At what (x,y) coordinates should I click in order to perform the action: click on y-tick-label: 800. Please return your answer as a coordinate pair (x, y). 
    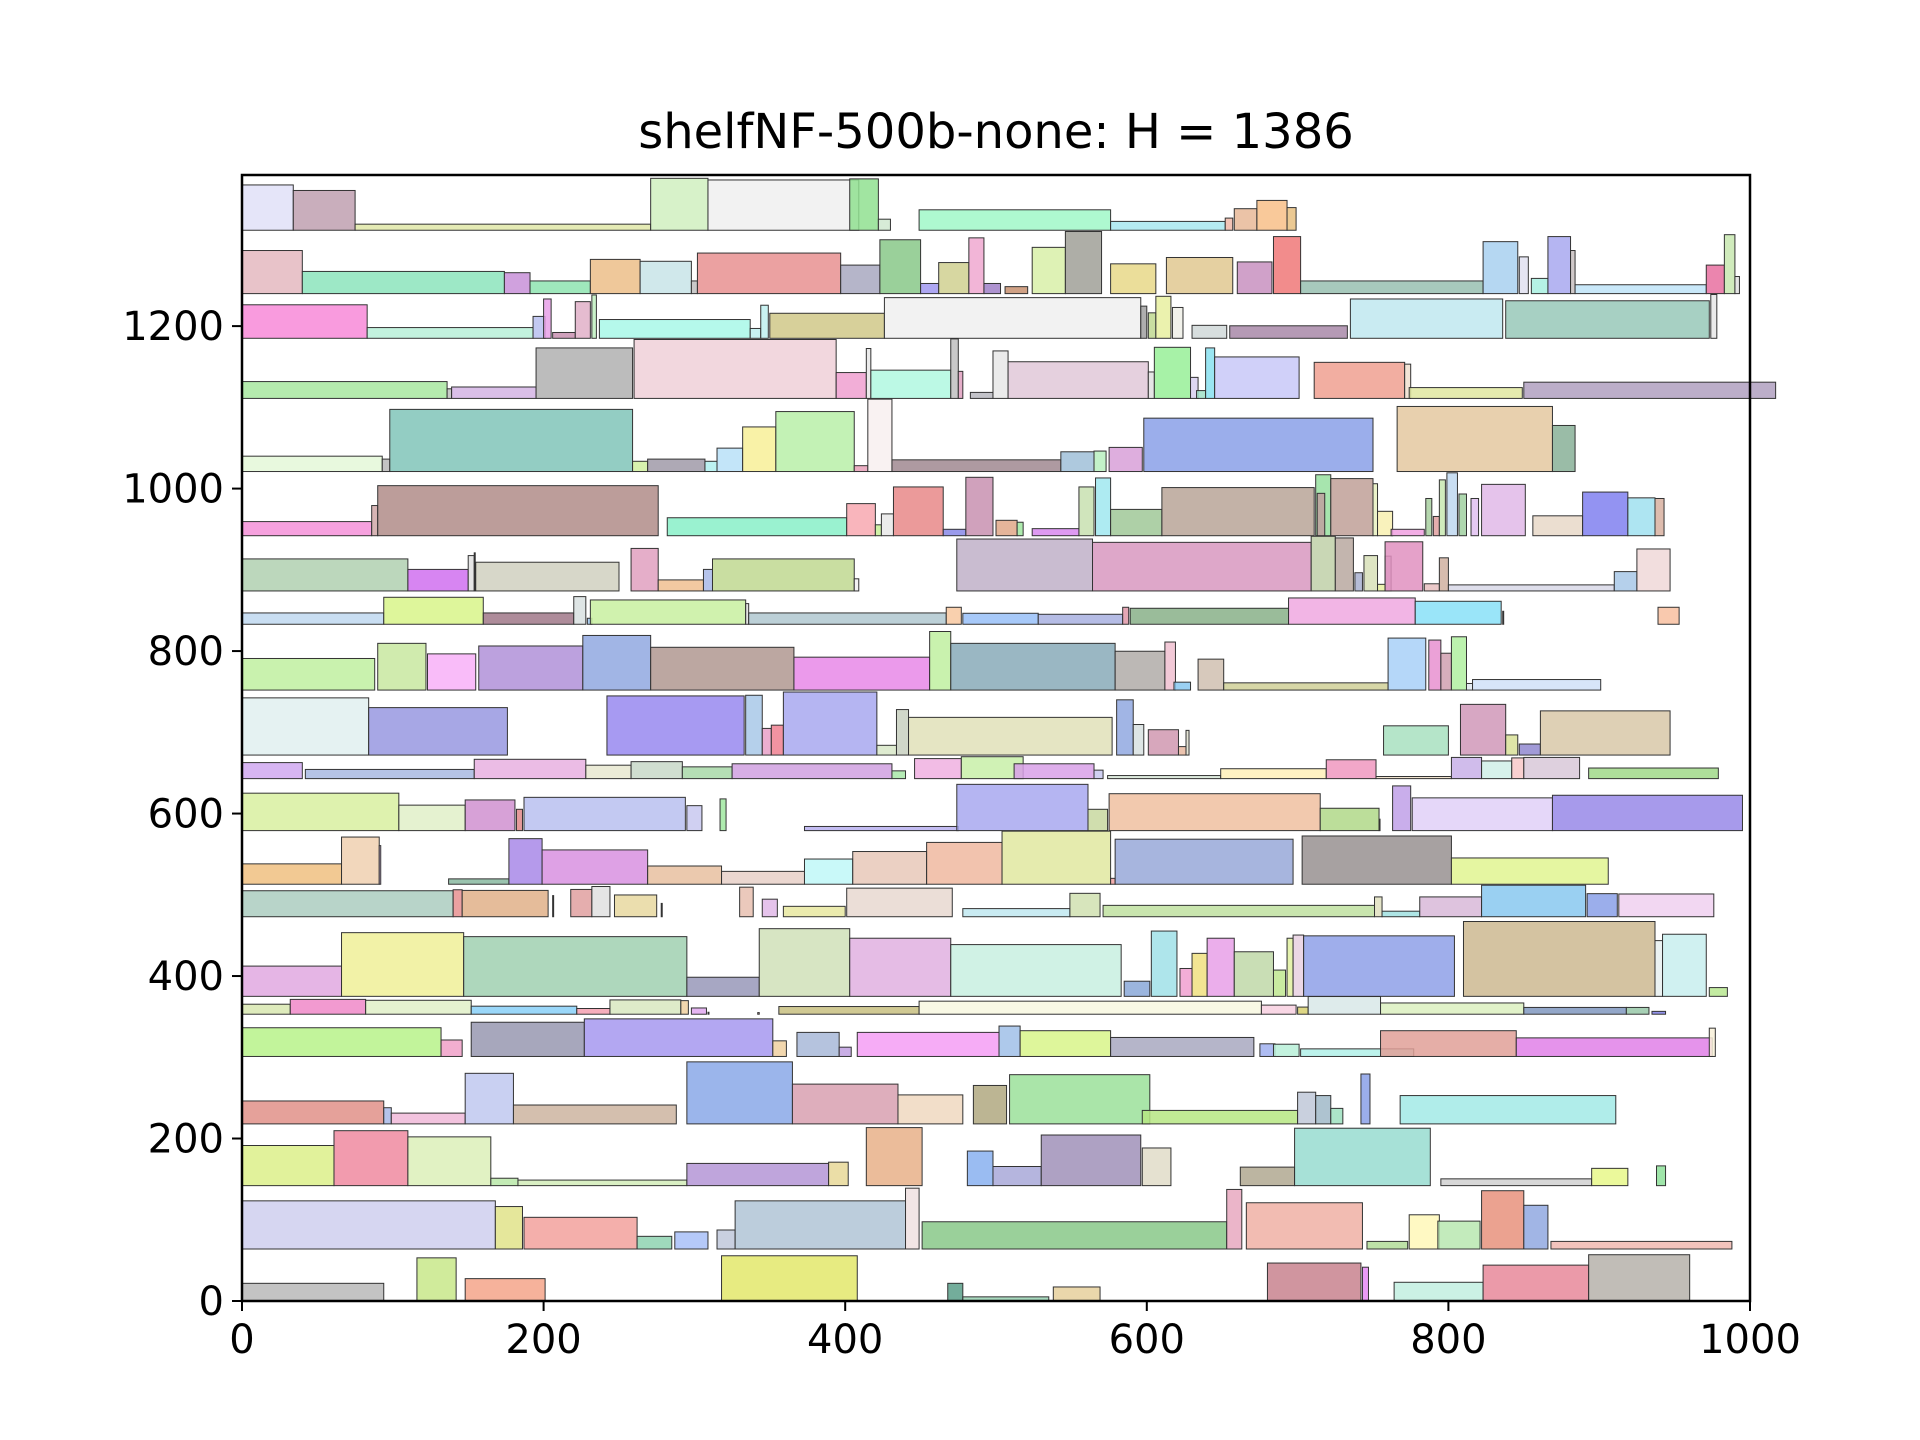
    Looking at the image, I should click on (186, 652).